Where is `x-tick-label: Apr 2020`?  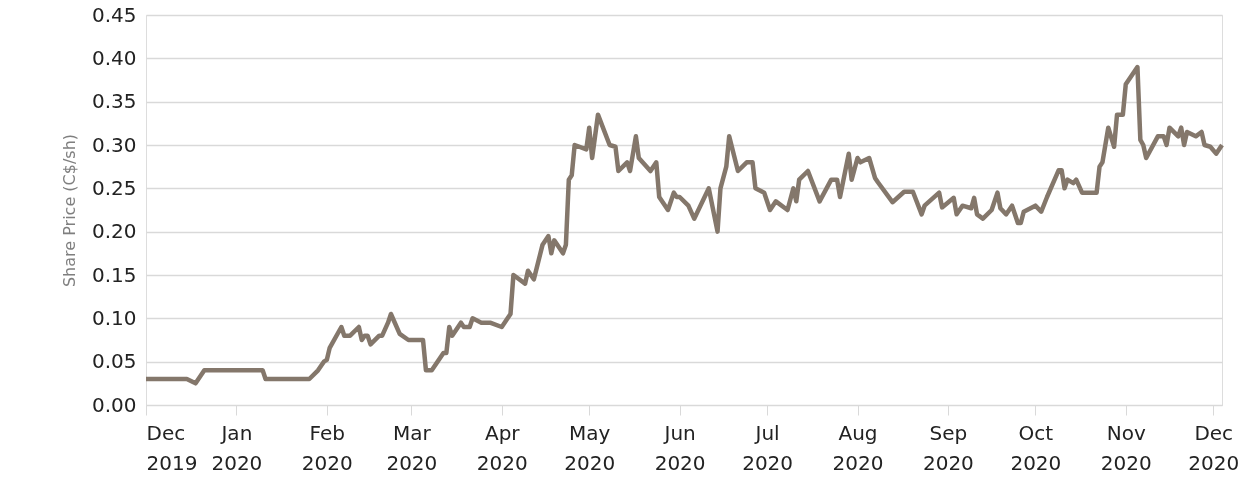
x-tick-label: Apr 2020 is located at coordinates (502, 447).